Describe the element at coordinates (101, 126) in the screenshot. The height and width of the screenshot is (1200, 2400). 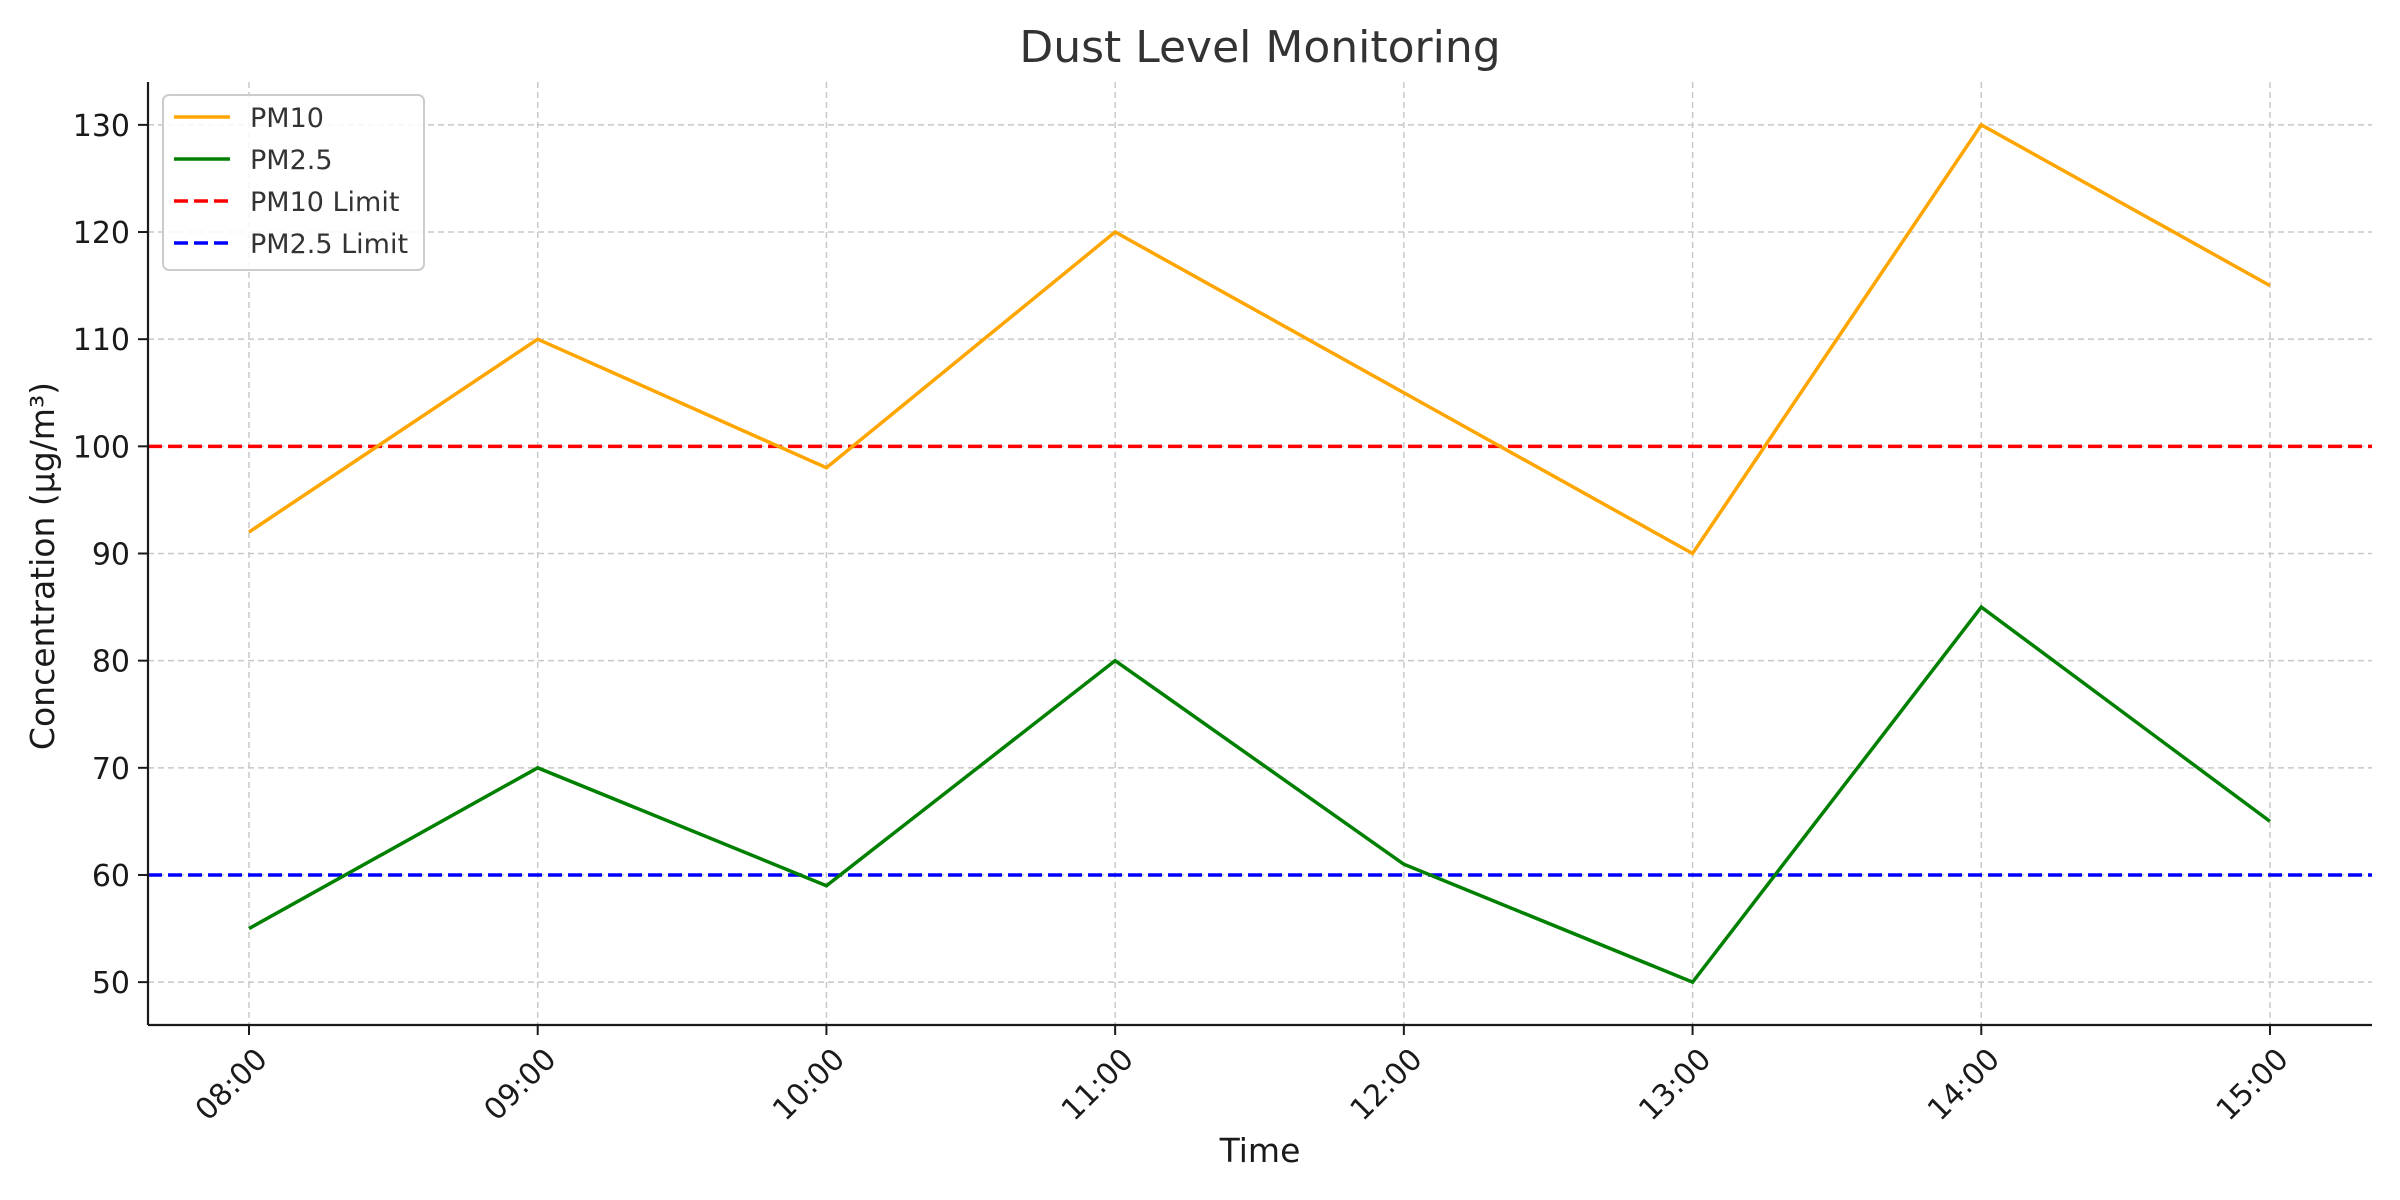
I see `y-tick-label-130: 130` at that location.